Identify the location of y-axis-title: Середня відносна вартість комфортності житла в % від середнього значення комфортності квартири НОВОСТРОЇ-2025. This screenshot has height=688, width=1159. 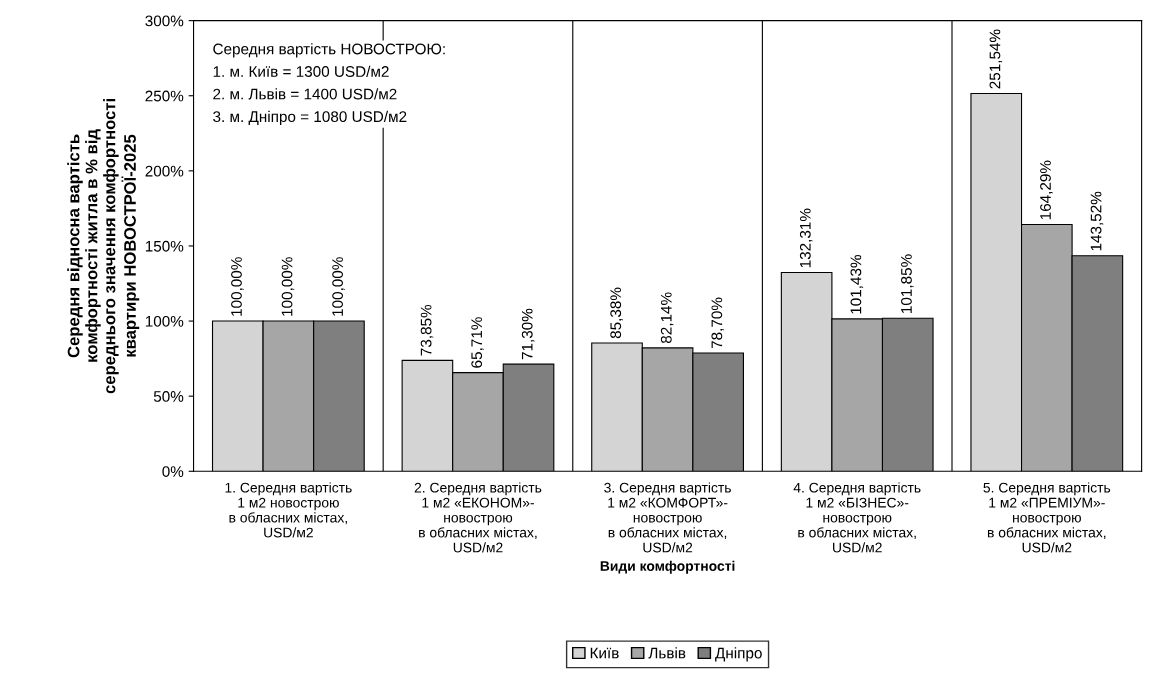
(103, 246).